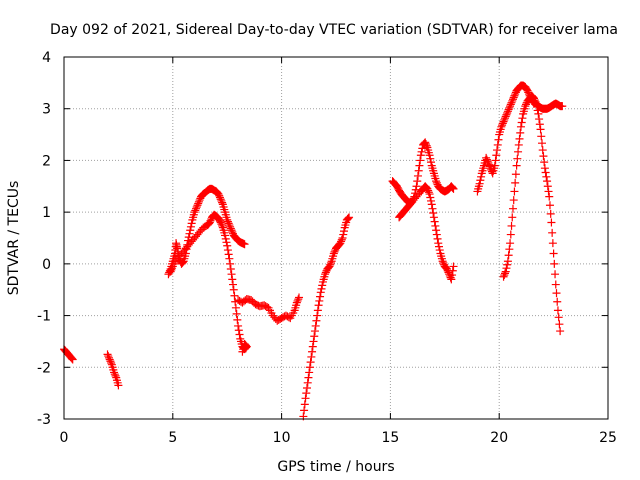 The width and height of the screenshot is (640, 480). Describe the element at coordinates (282, 438) in the screenshot. I see `x-tick-label: 10` at that location.